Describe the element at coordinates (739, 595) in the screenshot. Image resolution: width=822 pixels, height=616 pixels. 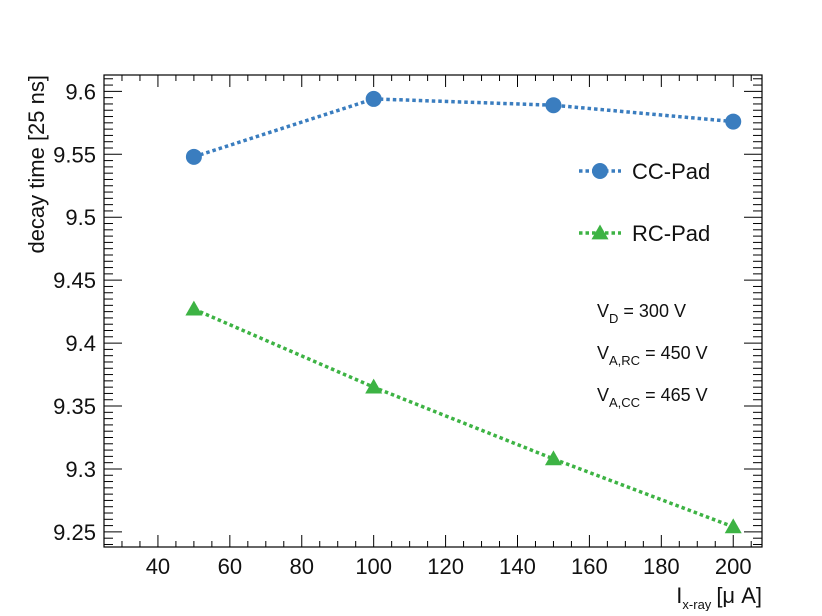
I see `x-axis-title-unit: [μ A]` at that location.